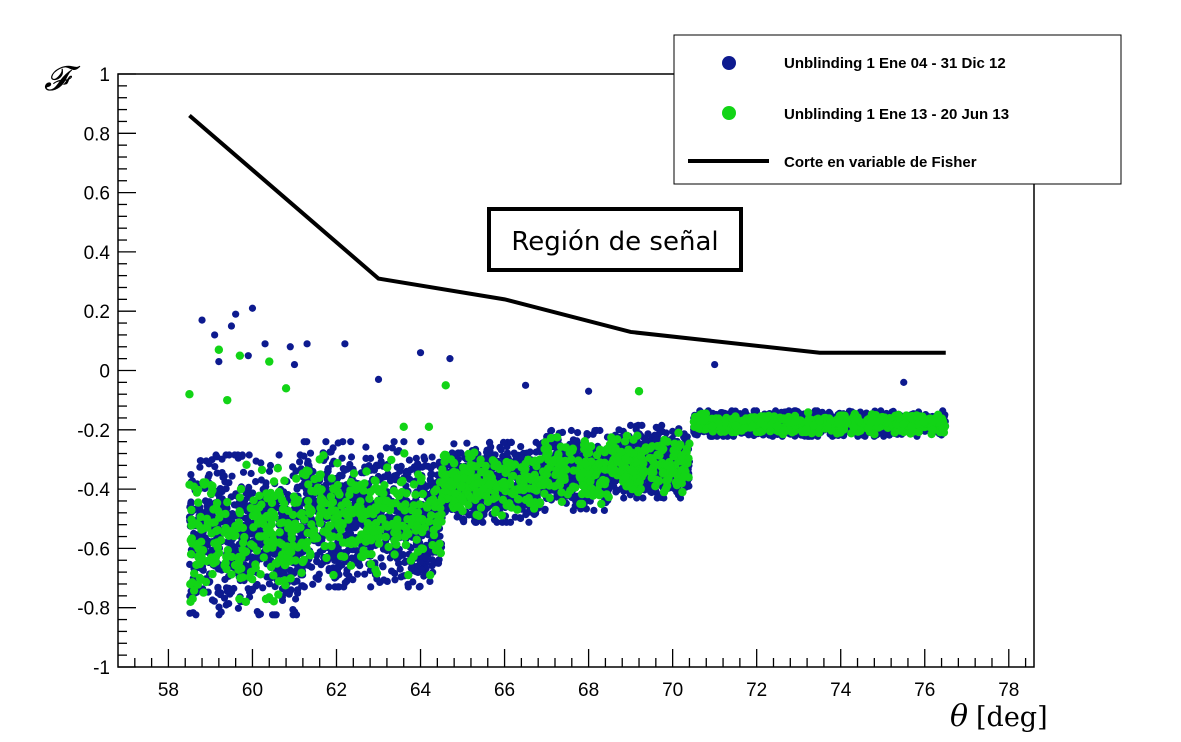 This screenshot has width=1181, height=742. What do you see at coordinates (756, 690) in the screenshot?
I see `x-tick-label: 72` at bounding box center [756, 690].